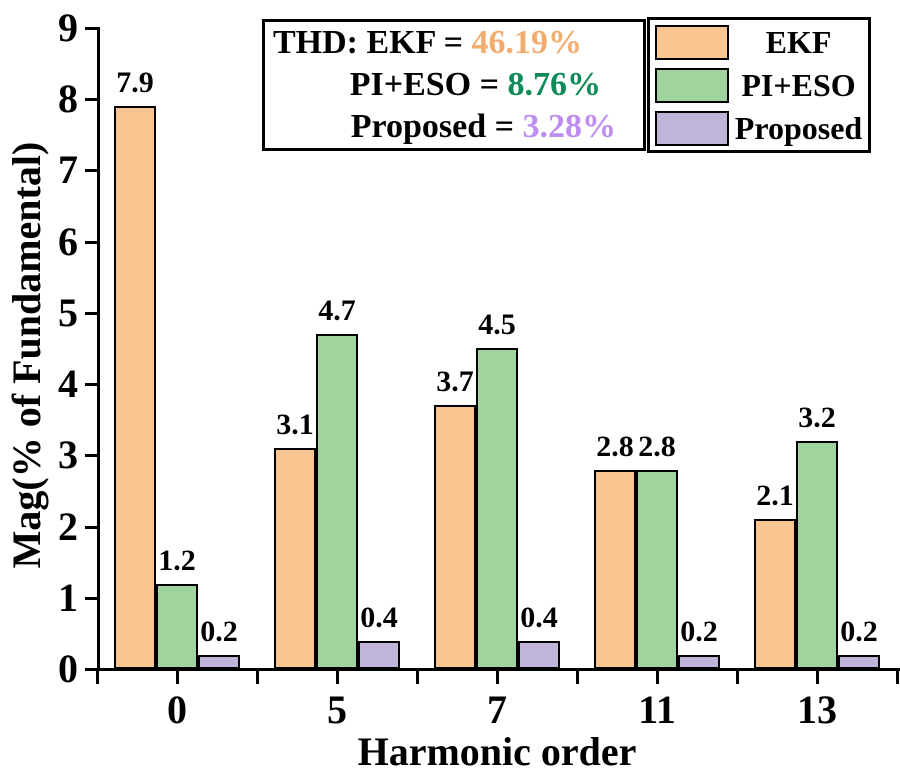 Image resolution: width=900 pixels, height=780 pixels. I want to click on thd-line: Proposed = 3.28%, so click(454, 127).